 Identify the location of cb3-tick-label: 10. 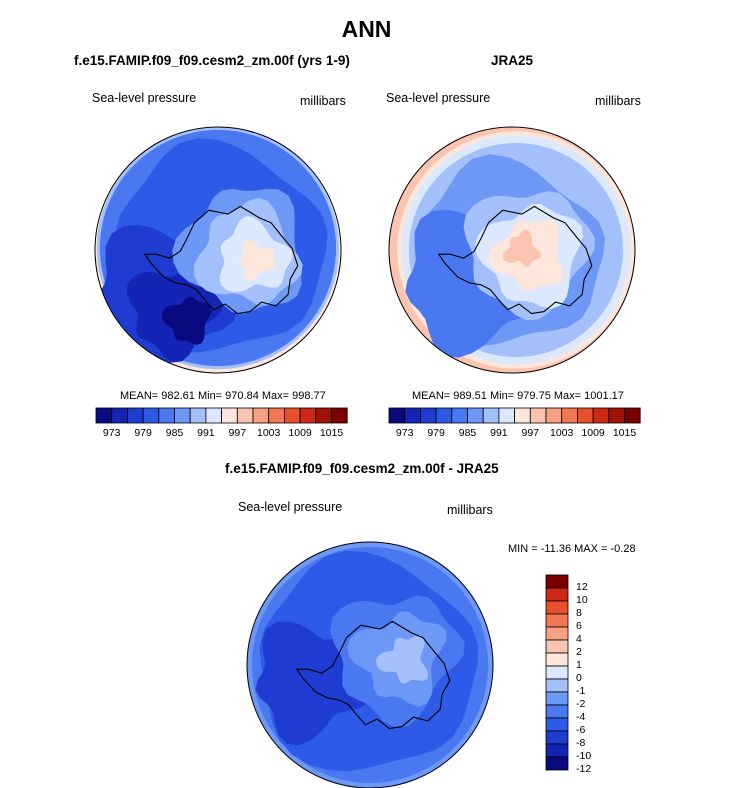
(582, 600).